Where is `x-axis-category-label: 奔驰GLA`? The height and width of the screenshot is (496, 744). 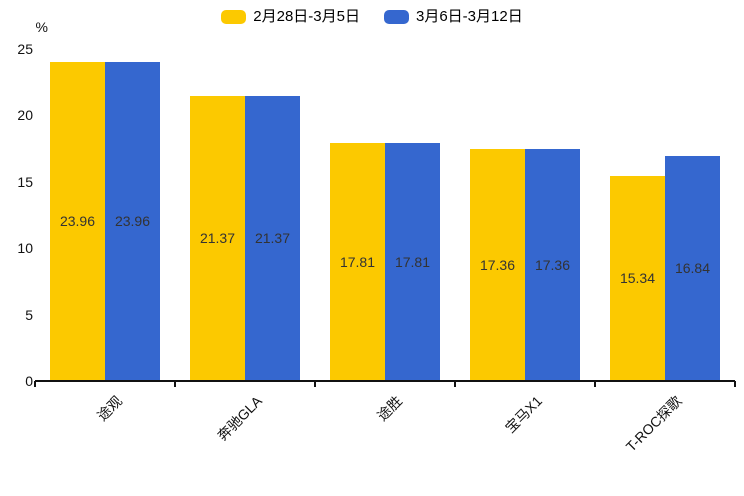 x-axis-category-label: 奔驰GLA is located at coordinates (240, 418).